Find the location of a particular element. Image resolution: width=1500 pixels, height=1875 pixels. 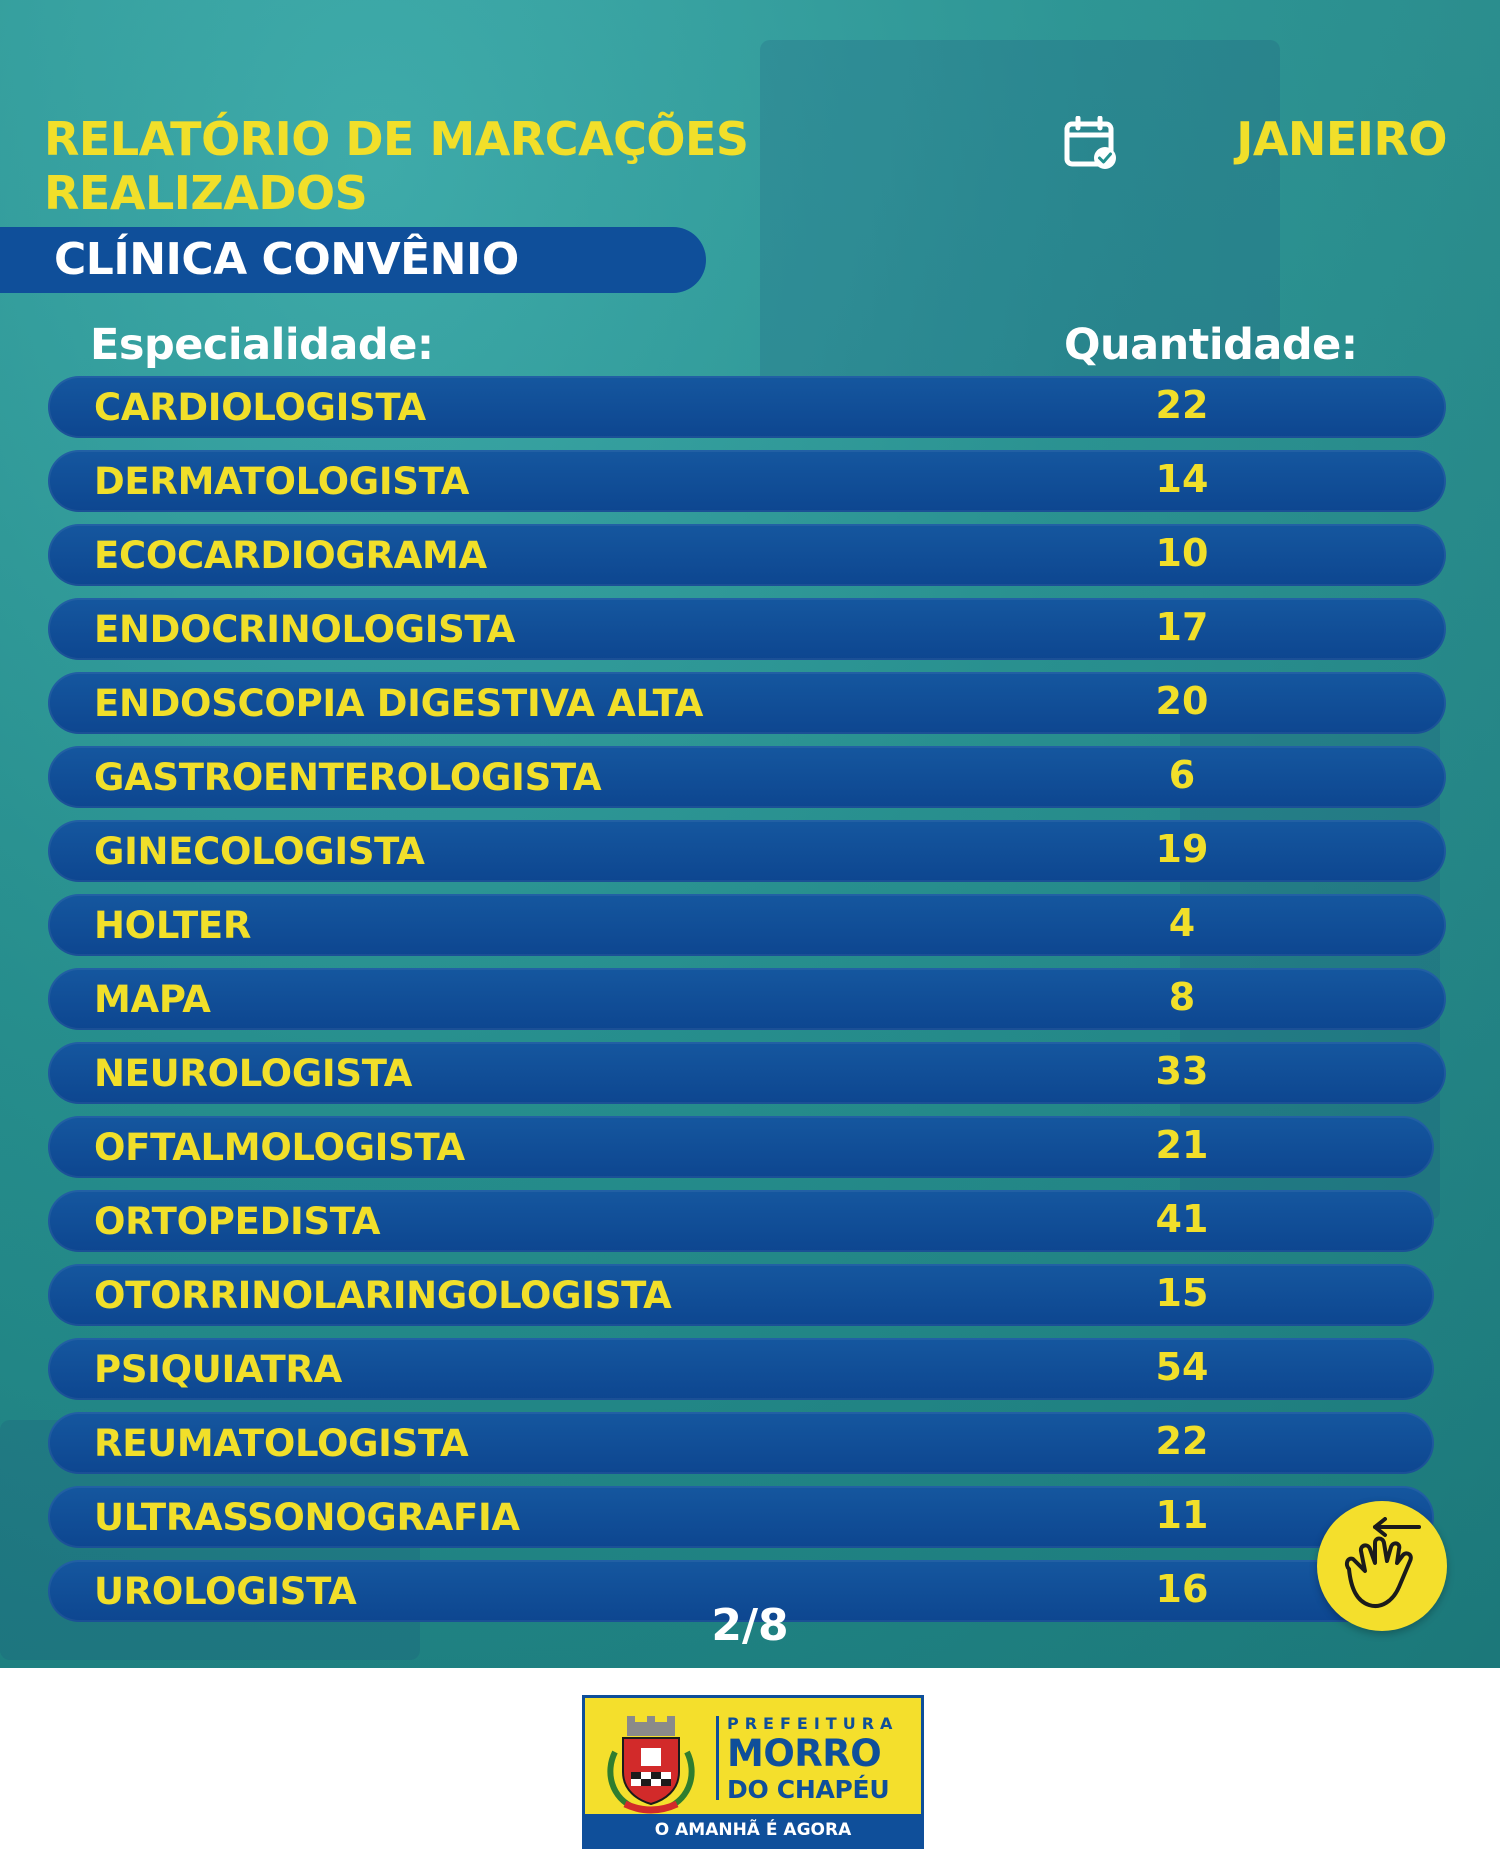

table-row: ORTOPEDISTA 41 is located at coordinates (741, 1221).